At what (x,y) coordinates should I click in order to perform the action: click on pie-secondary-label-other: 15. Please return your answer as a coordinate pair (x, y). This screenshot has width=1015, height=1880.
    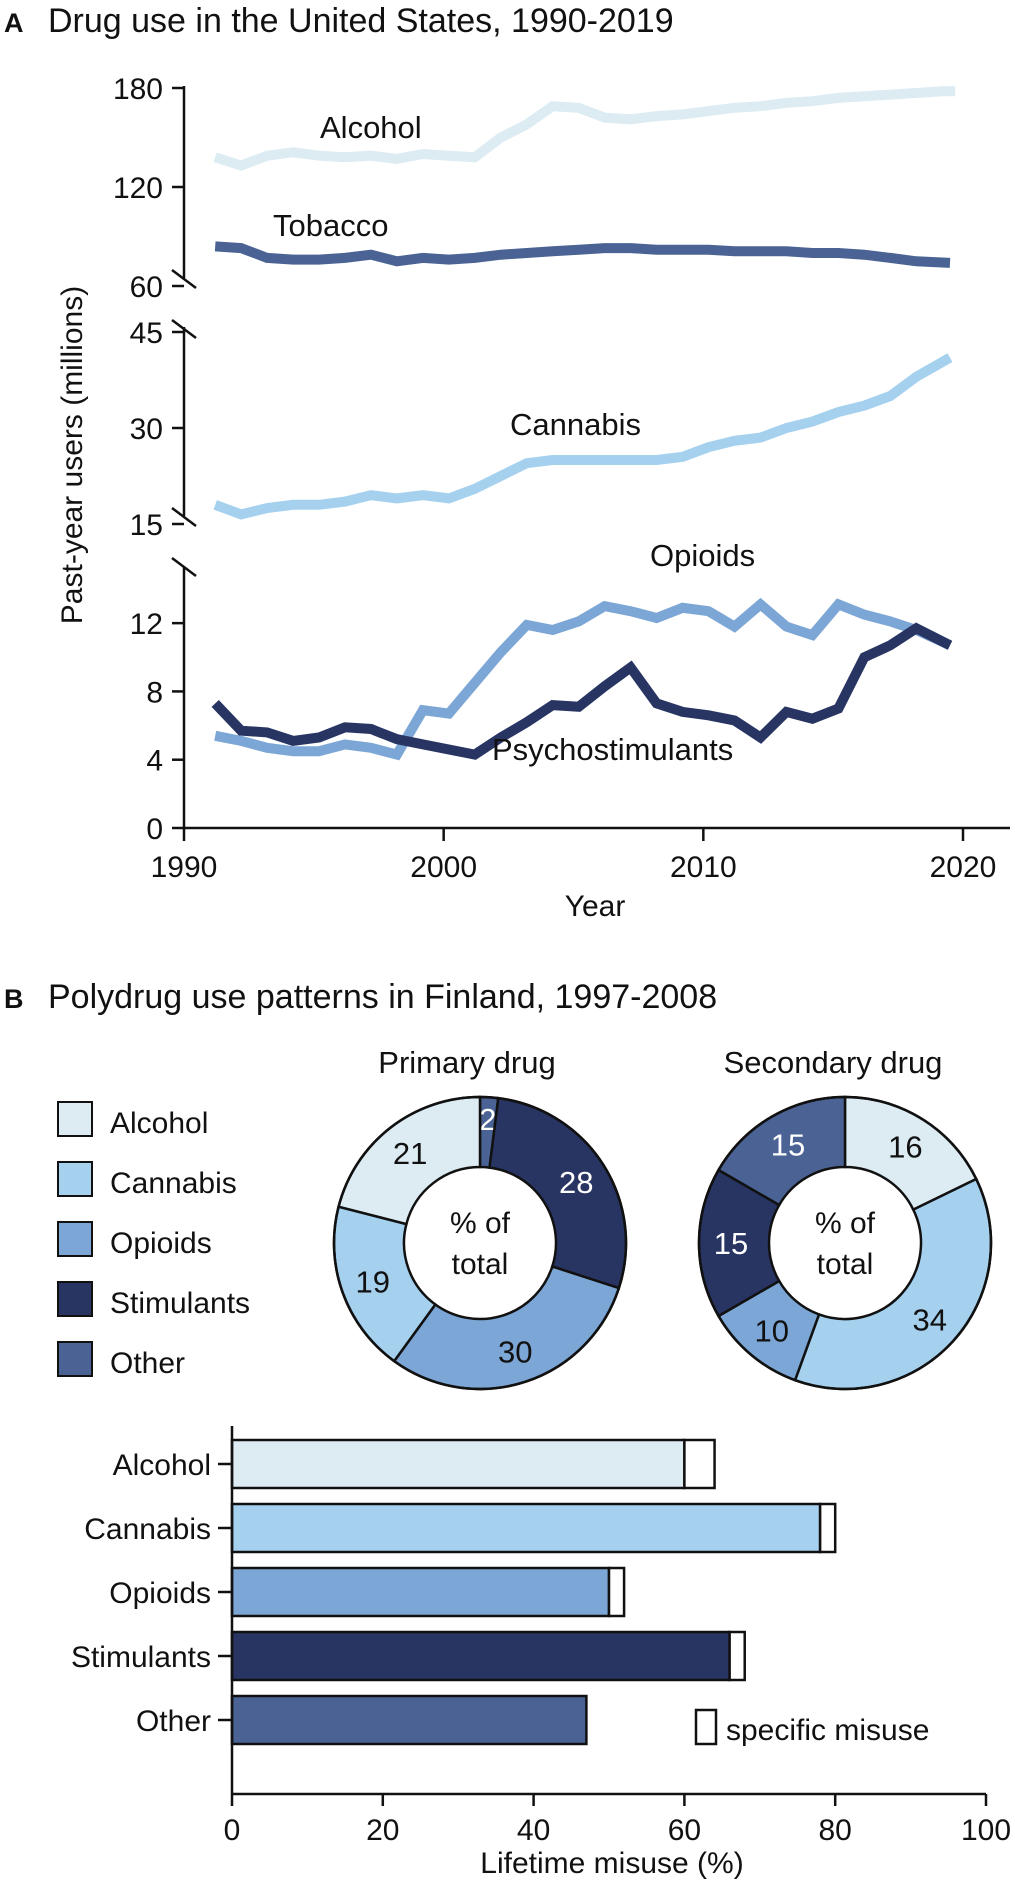
    Looking at the image, I should click on (788, 1144).